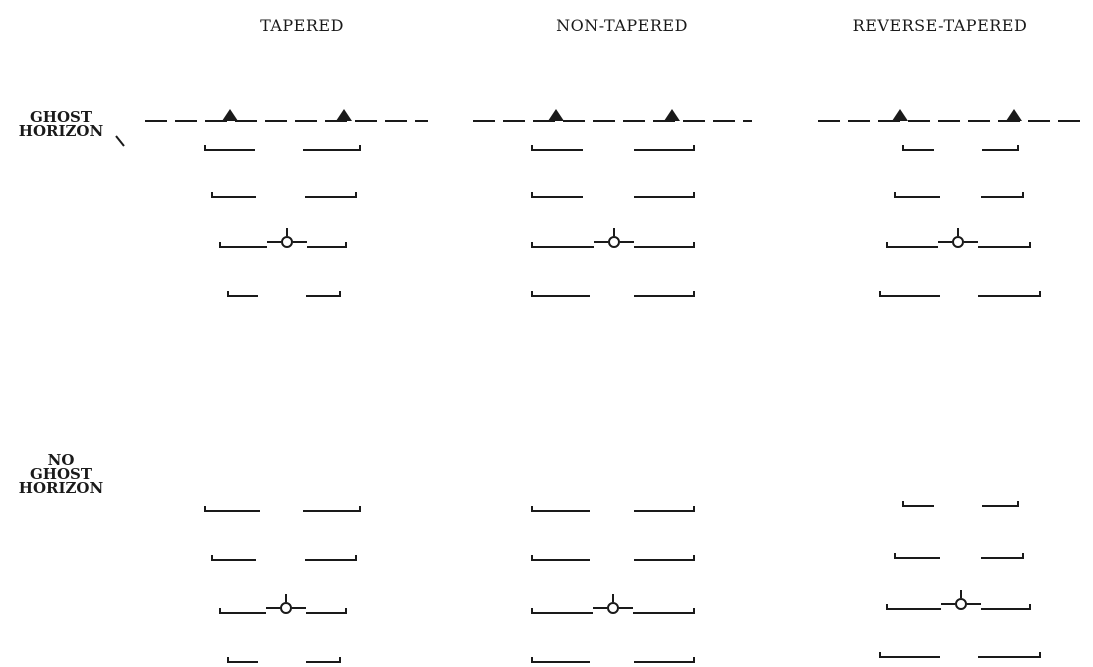 The width and height of the screenshot is (1093, 667). I want to click on panel-non-tapered-no-ghost, so click(613, 584).